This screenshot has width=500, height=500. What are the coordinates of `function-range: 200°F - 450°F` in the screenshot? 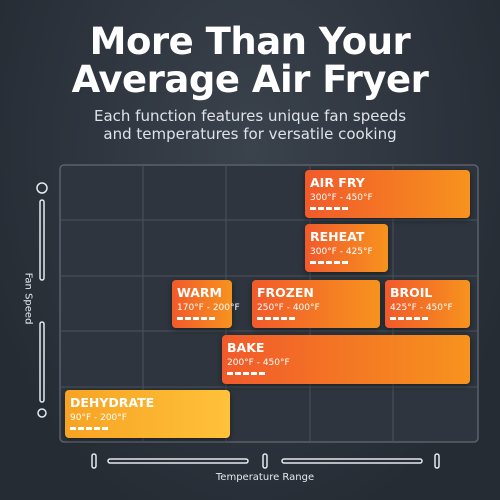 It's located at (258, 363).